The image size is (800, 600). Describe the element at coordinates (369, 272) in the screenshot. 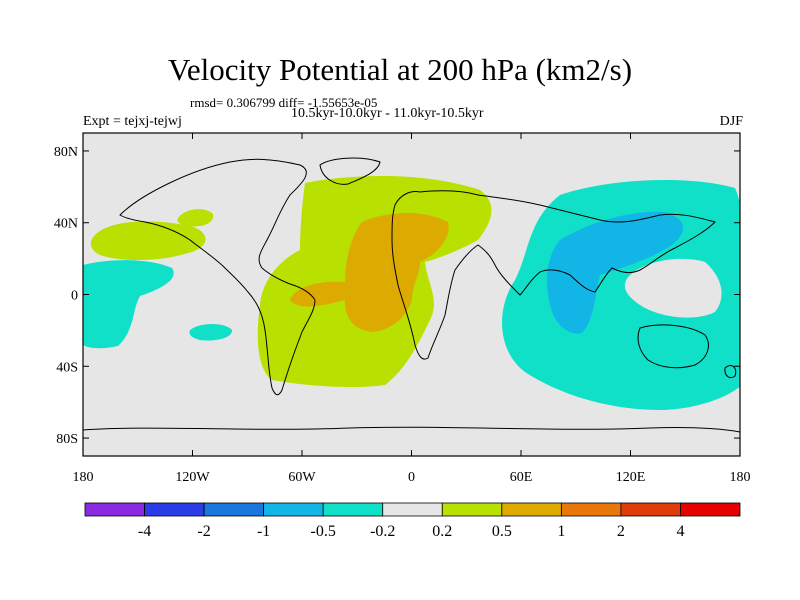

I see `atlantic-core-region` at that location.